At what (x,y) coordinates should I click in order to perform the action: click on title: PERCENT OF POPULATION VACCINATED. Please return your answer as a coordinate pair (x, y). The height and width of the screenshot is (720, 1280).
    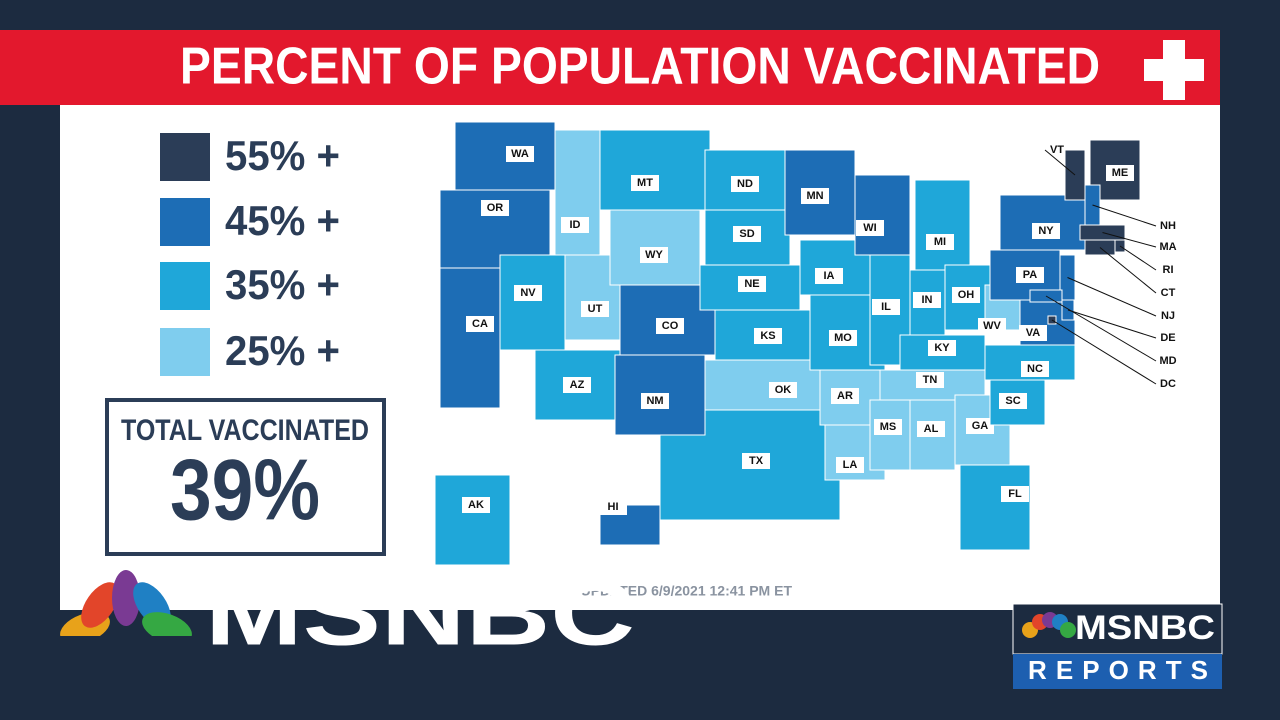
    Looking at the image, I should click on (640, 67).